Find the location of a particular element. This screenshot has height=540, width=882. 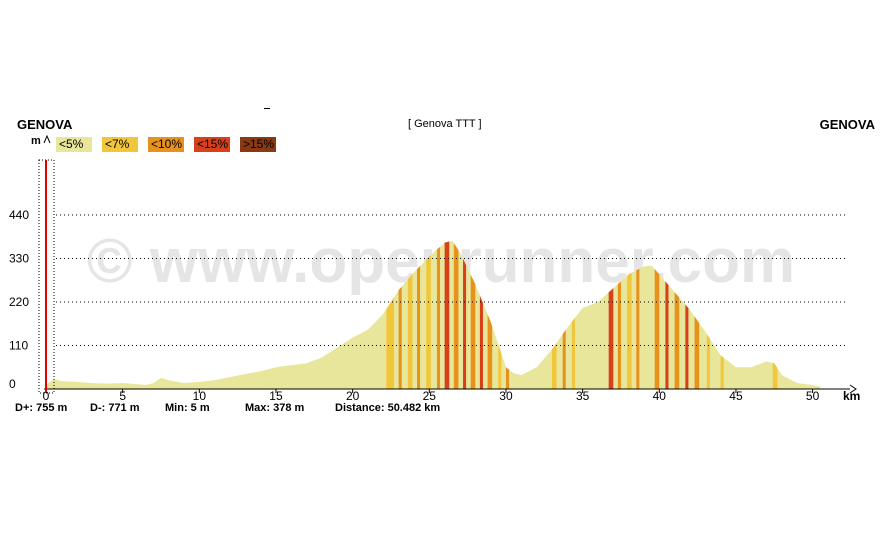

grade-legend: <5% <7% <10% <15% >15% is located at coordinates (166, 144).